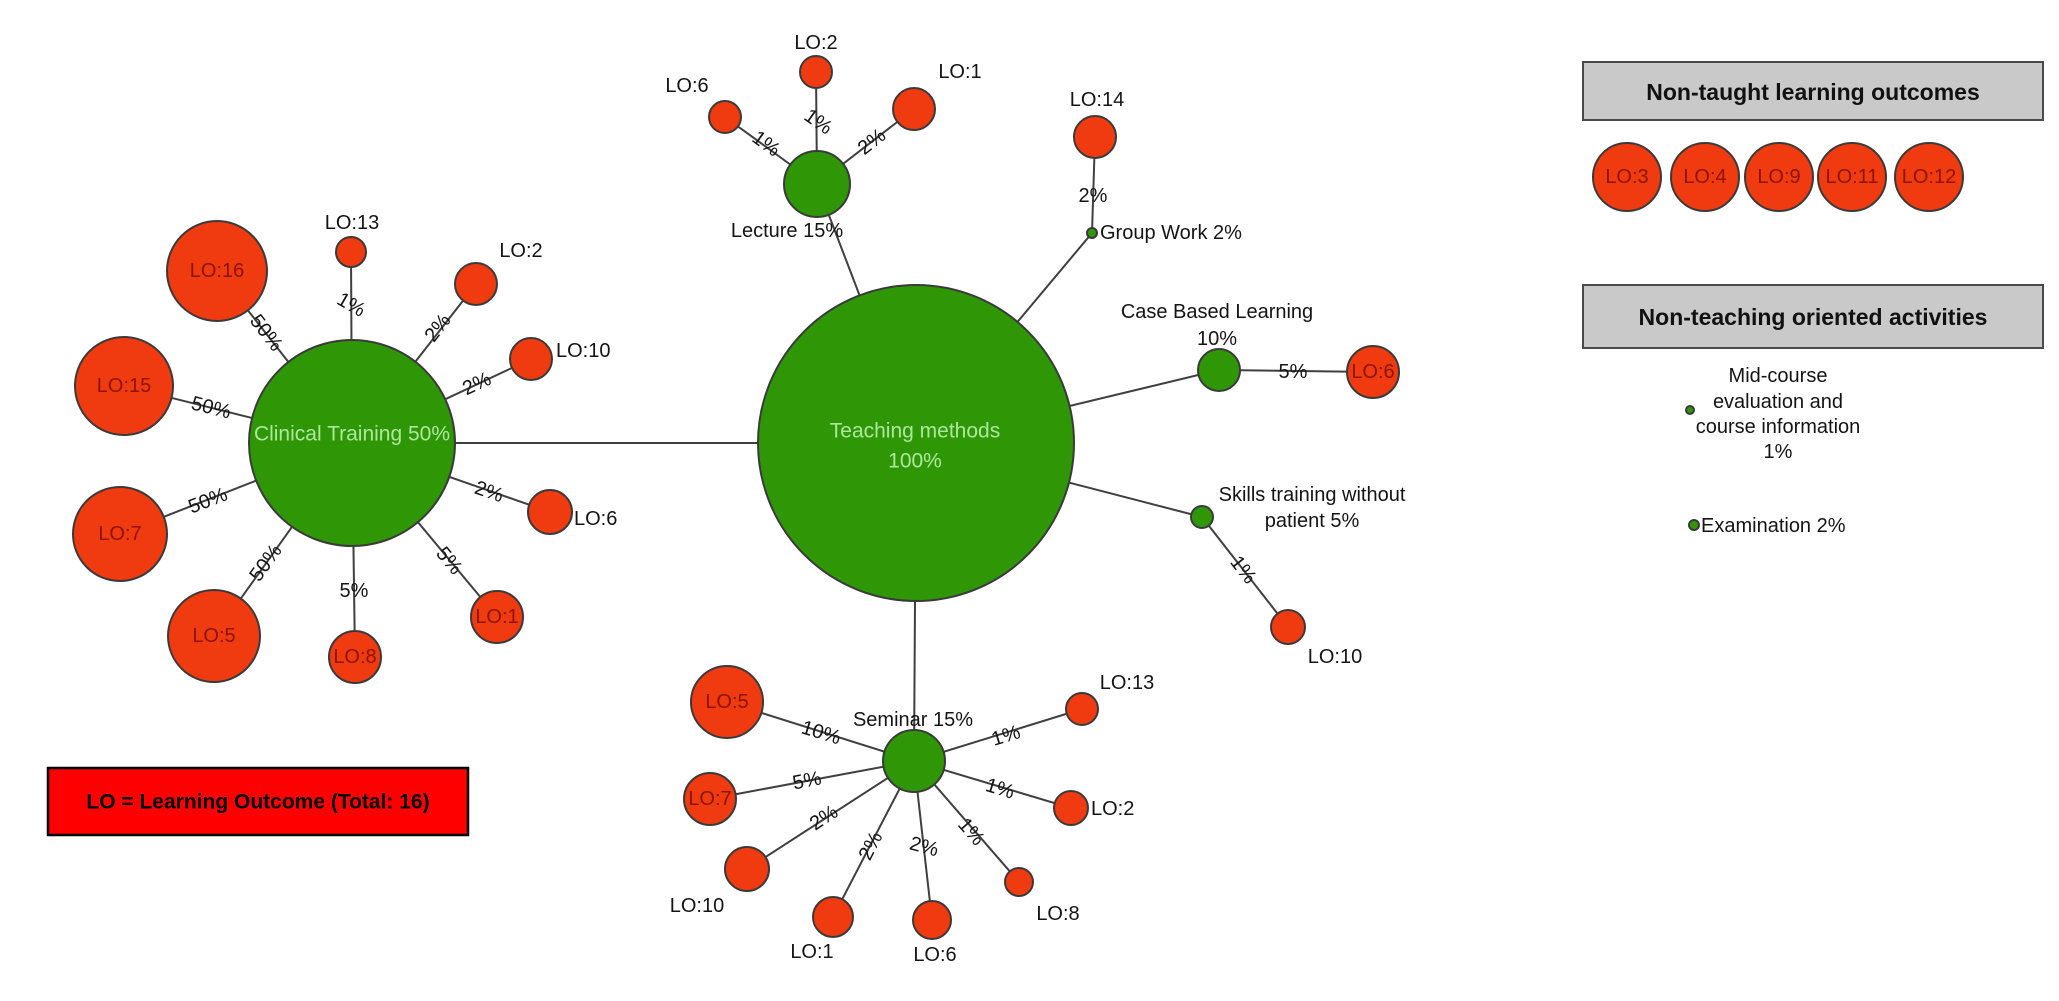  What do you see at coordinates (1852, 177) in the screenshot?
I see `non-taught-lo11-circle` at bounding box center [1852, 177].